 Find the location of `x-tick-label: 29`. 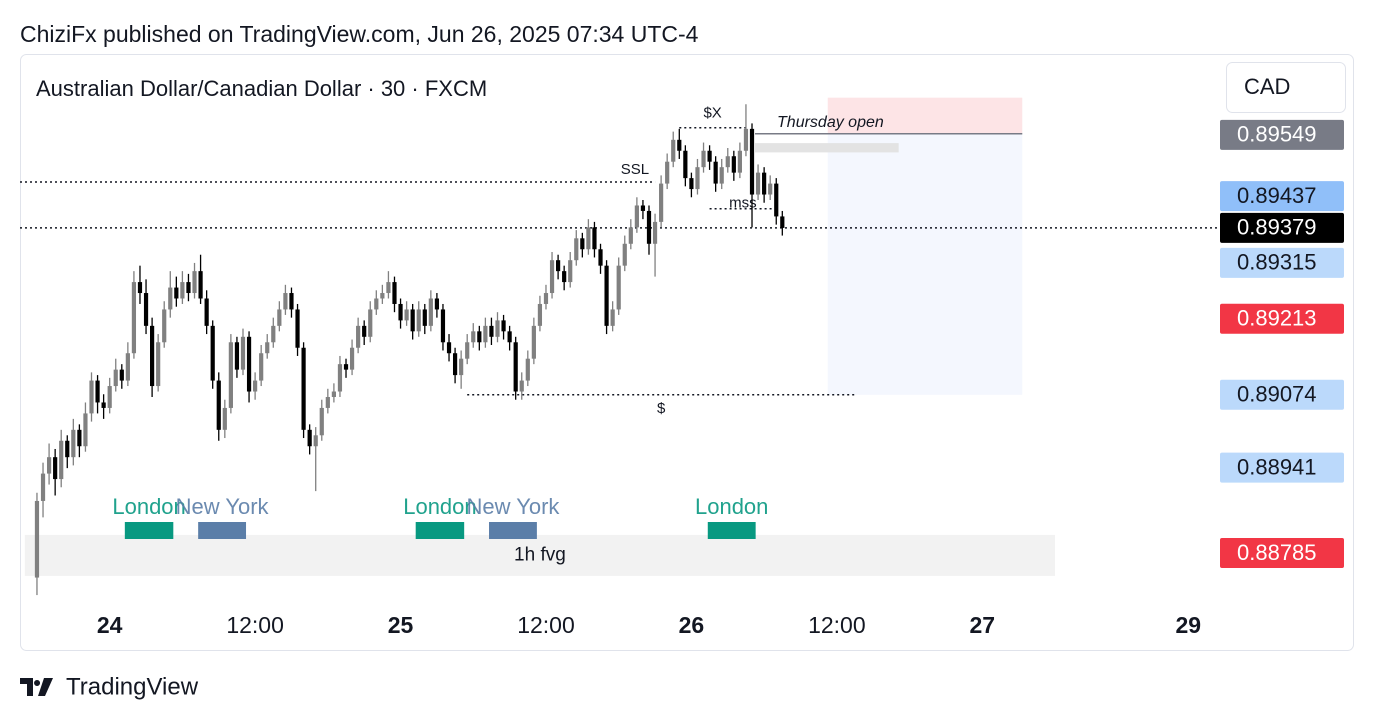

x-tick-label: 29 is located at coordinates (1189, 625).